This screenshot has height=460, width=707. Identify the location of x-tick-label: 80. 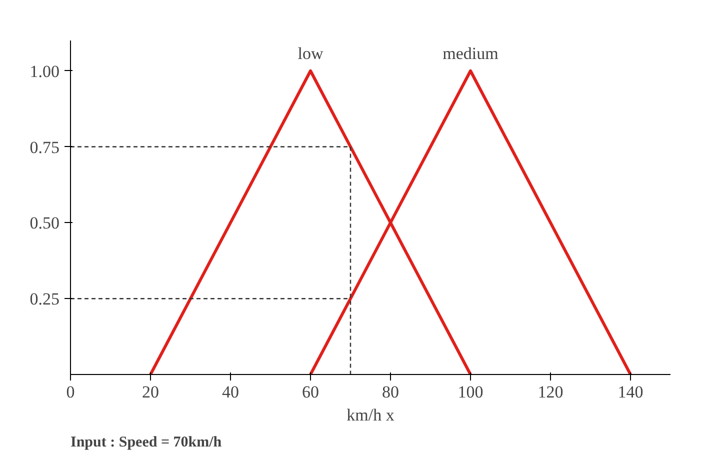
(390, 392).